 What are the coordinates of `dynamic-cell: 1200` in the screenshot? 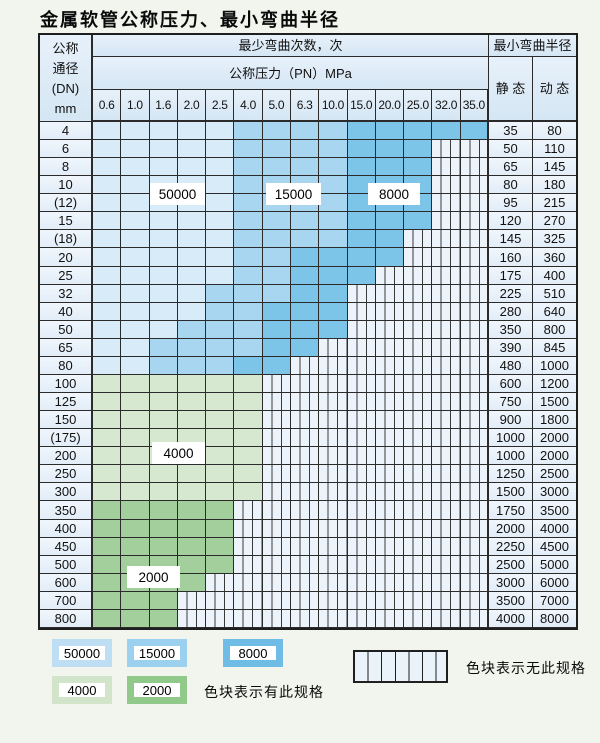 It's located at (554, 384).